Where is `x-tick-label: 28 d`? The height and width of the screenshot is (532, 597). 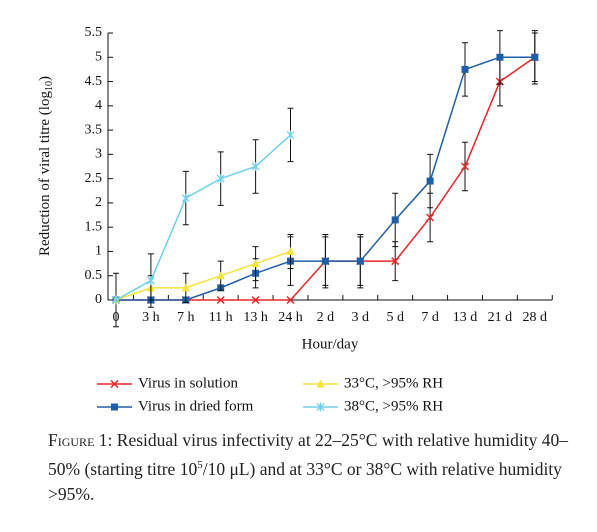 x-tick-label: 28 d is located at coordinates (535, 317).